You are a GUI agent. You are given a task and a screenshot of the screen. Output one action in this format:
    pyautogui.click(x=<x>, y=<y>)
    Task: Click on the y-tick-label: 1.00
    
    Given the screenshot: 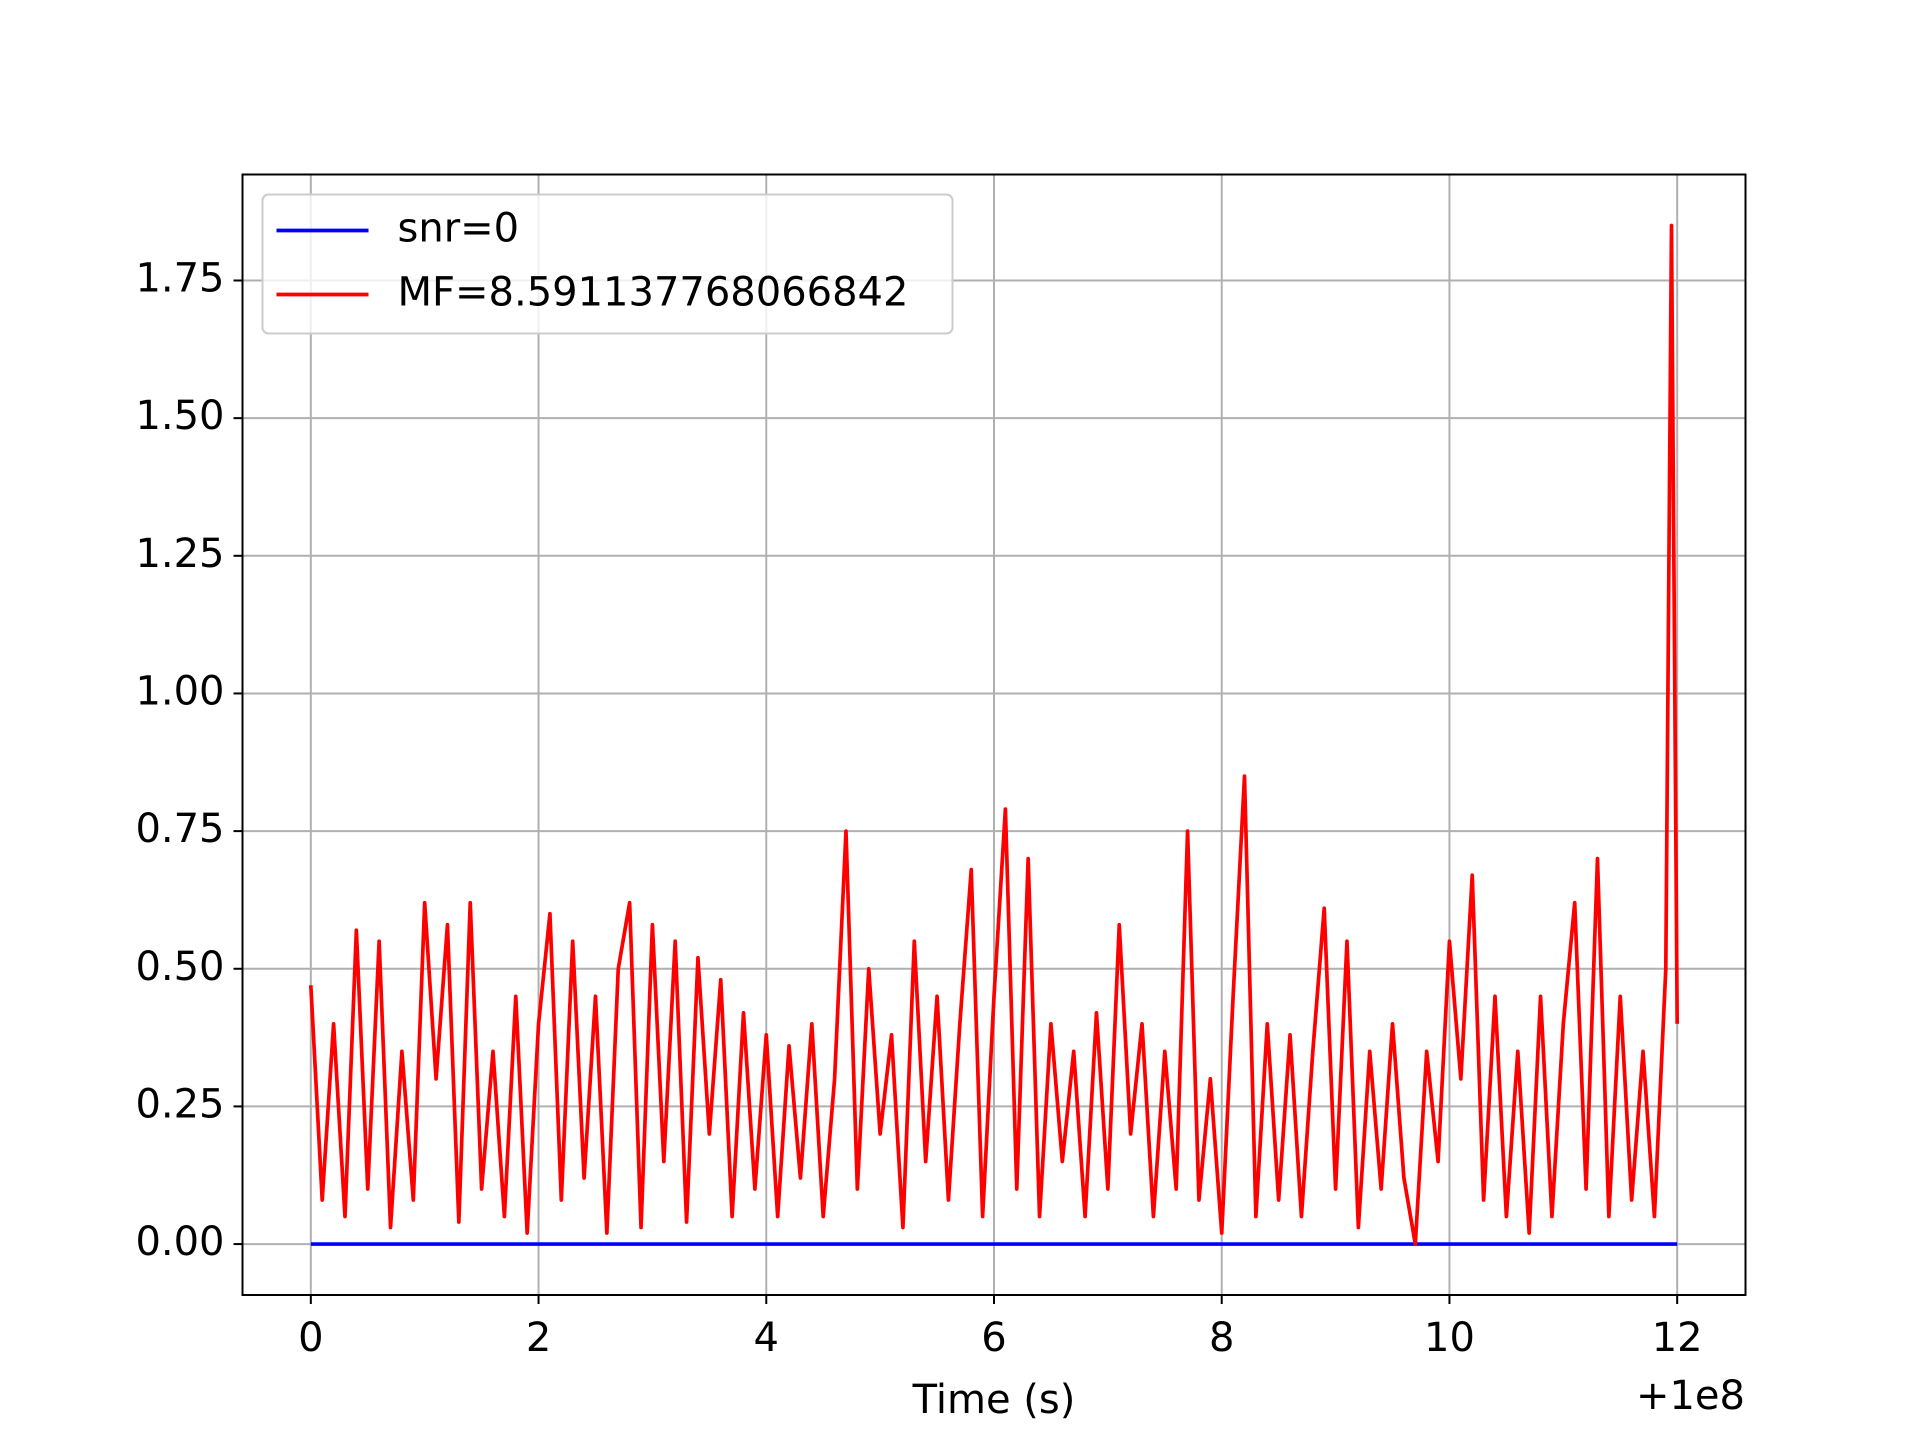 What is the action you would take?
    pyautogui.click(x=179, y=691)
    